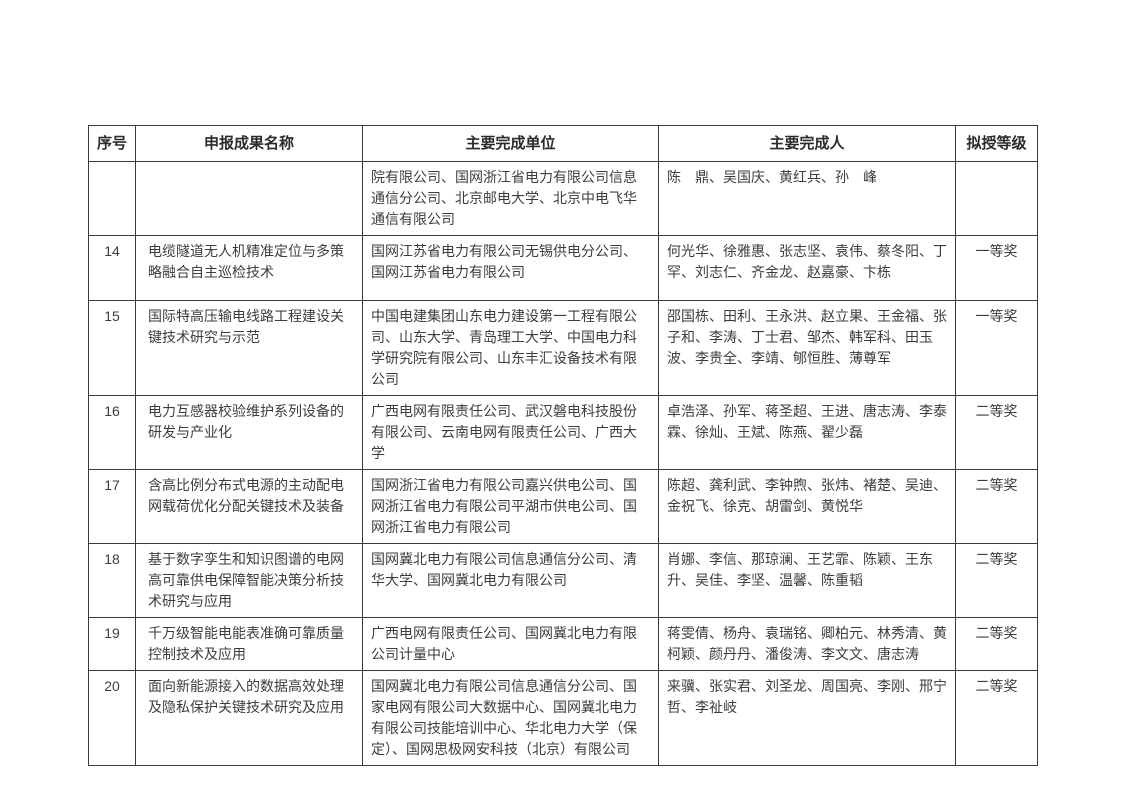  What do you see at coordinates (249, 580) in the screenshot?
I see `cell-project-name: 基于数字孪生和知识图谱的电网高可靠供电保障智能决策分析技术研究与应用` at bounding box center [249, 580].